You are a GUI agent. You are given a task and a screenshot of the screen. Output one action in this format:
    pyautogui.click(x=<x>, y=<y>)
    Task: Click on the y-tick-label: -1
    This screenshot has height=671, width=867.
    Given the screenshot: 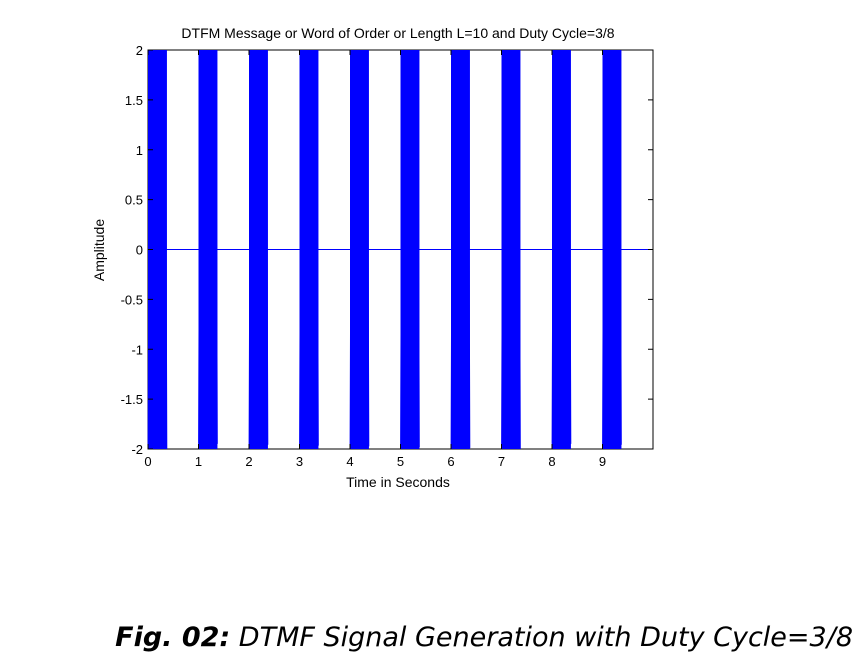 What is the action you would take?
    pyautogui.click(x=137, y=349)
    